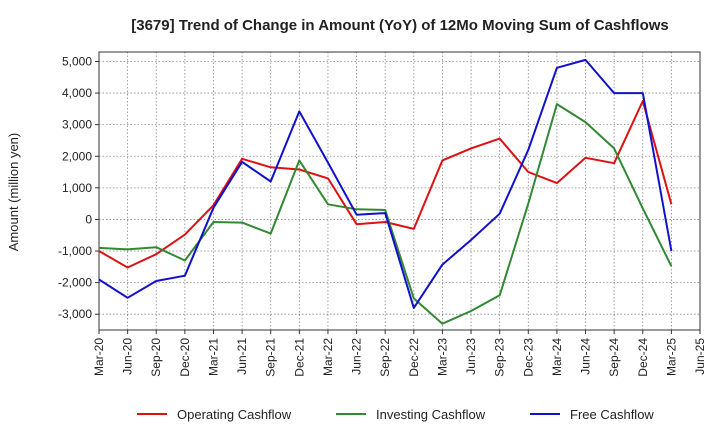  What do you see at coordinates (213, 357) in the screenshot?
I see `x-tick-label: Mar-21` at bounding box center [213, 357].